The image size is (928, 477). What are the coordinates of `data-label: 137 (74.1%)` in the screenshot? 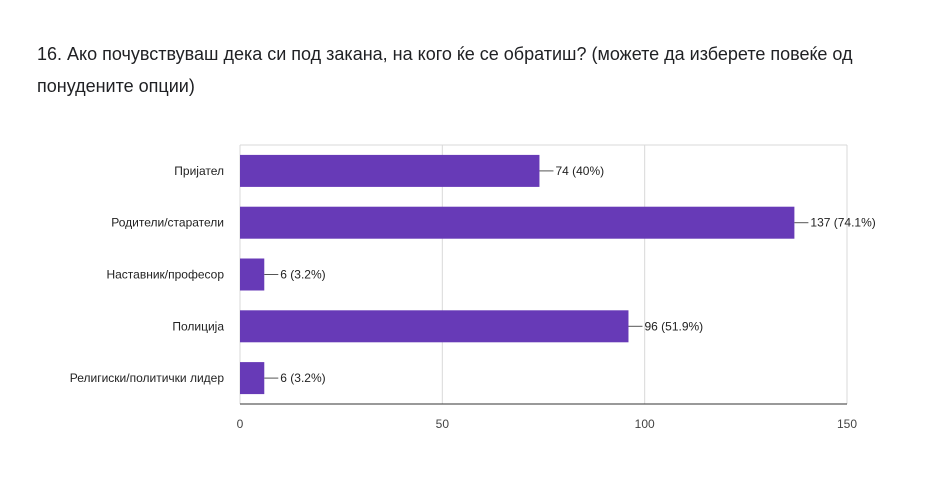 It's located at (842, 223).